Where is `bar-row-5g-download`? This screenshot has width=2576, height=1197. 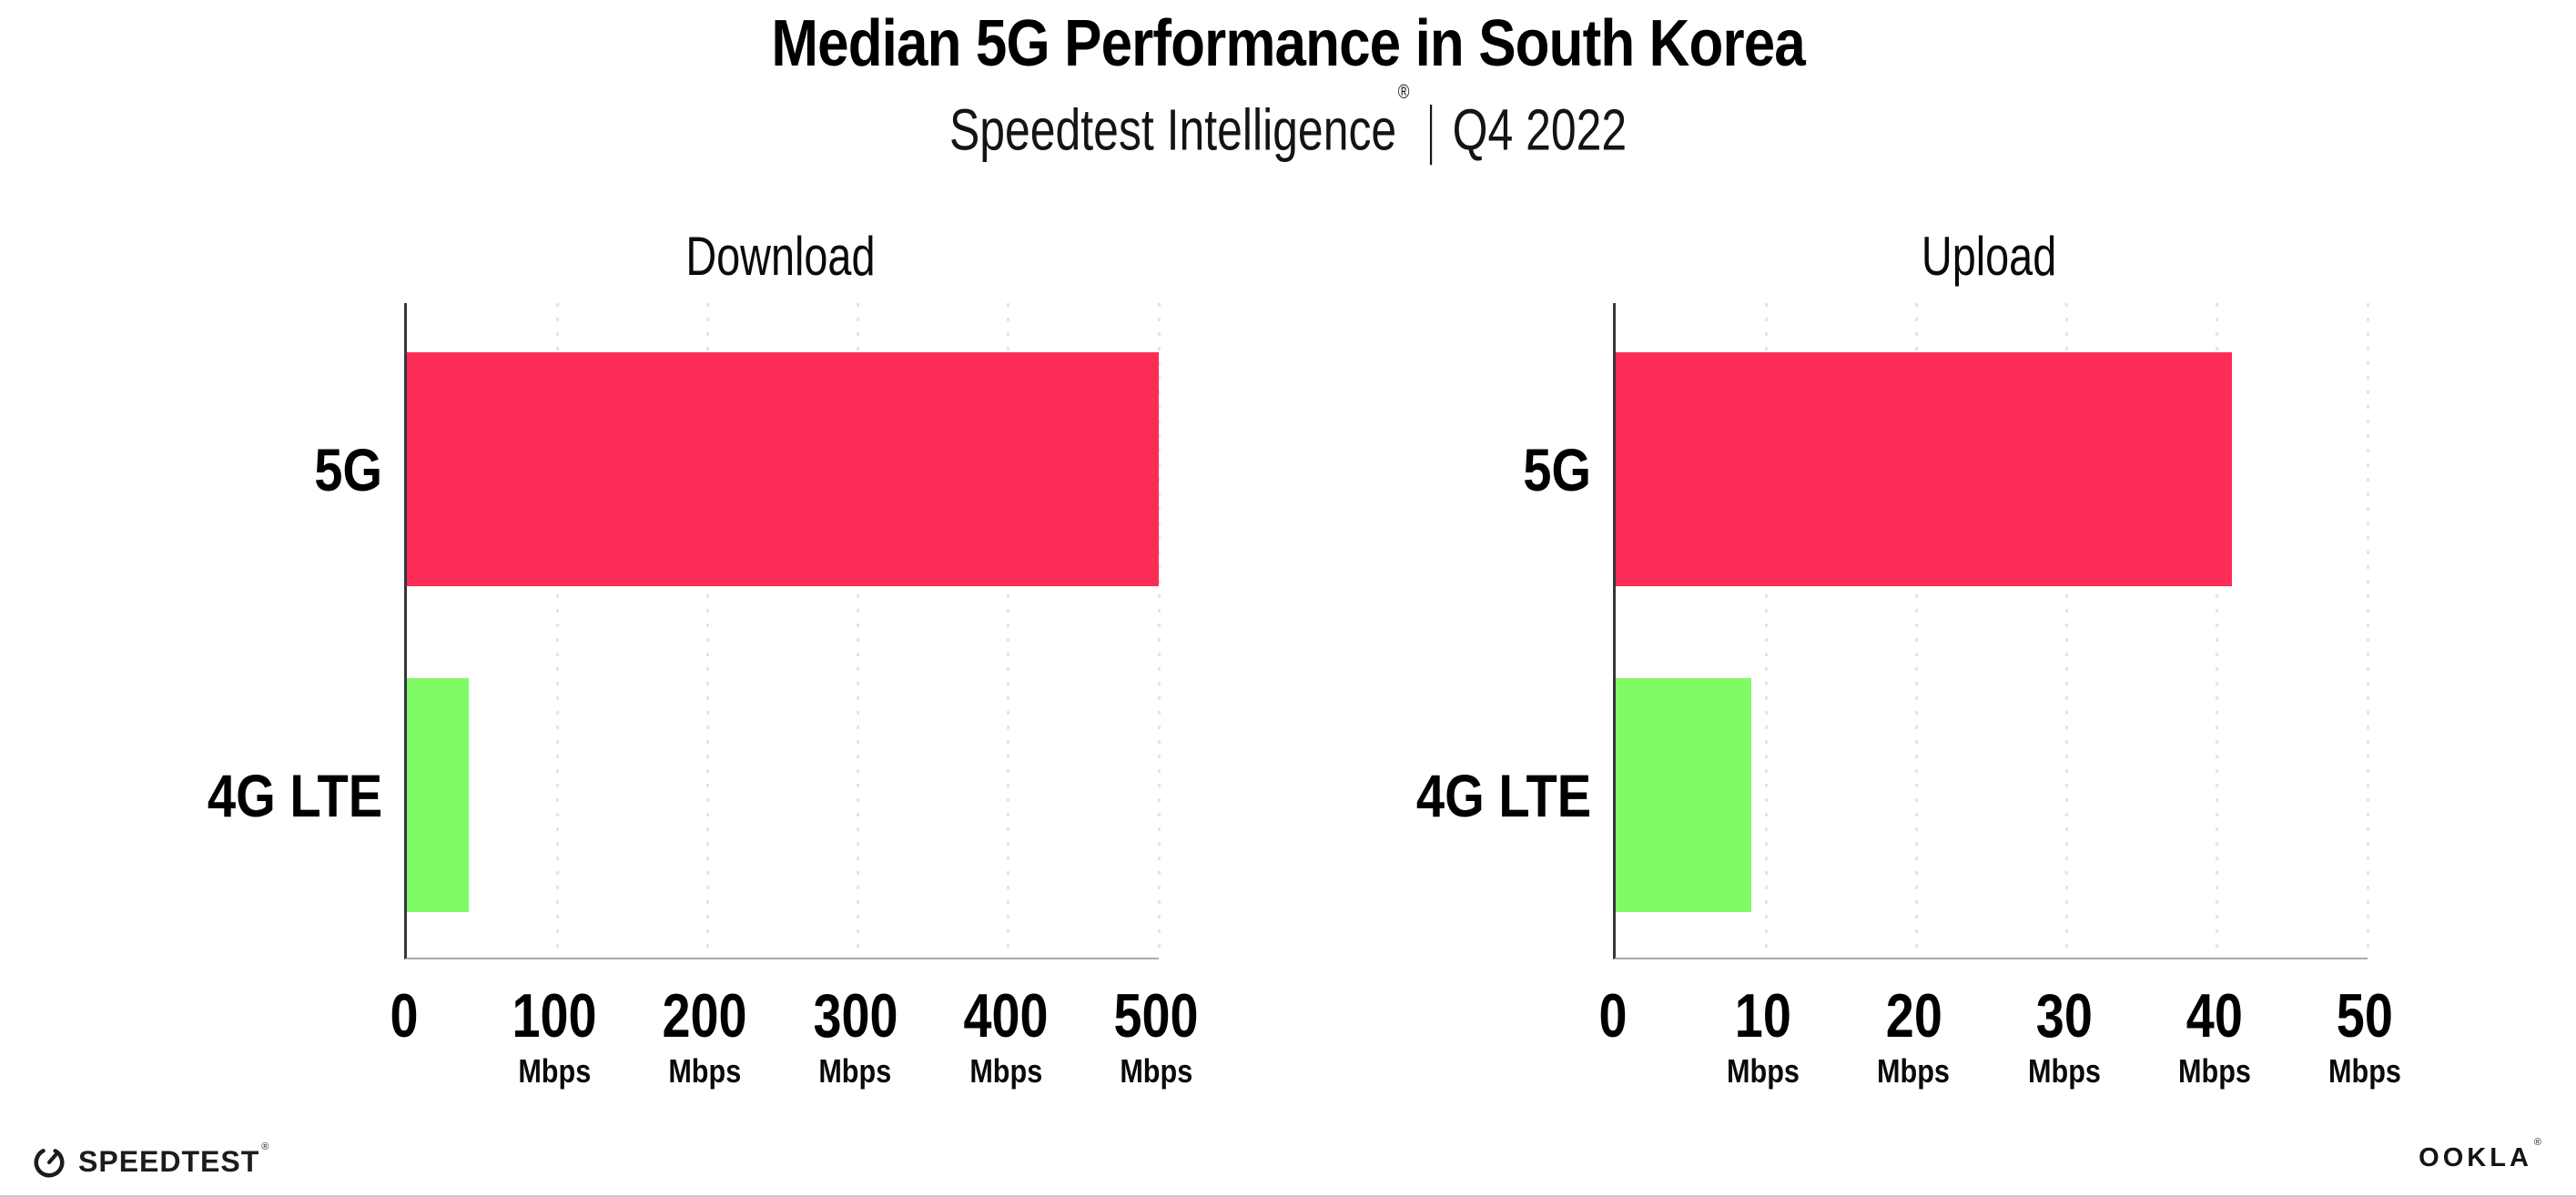 bar-row-5g-download is located at coordinates (783, 469).